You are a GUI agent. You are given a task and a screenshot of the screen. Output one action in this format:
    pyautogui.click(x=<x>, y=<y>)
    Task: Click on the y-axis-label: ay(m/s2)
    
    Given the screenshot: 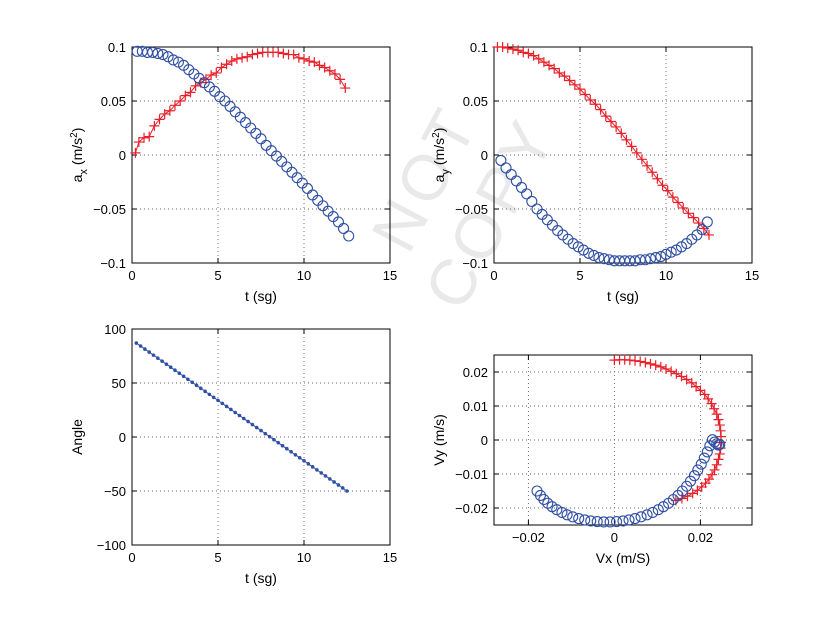 What is the action you would take?
    pyautogui.click(x=441, y=155)
    